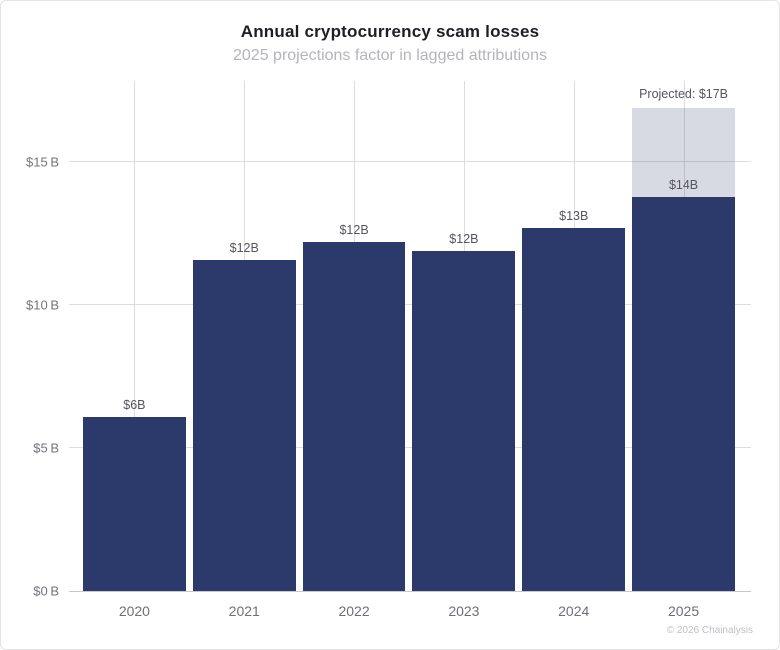 The height and width of the screenshot is (650, 780). What do you see at coordinates (354, 611) in the screenshot?
I see `x-axis-label-2022: 2022` at bounding box center [354, 611].